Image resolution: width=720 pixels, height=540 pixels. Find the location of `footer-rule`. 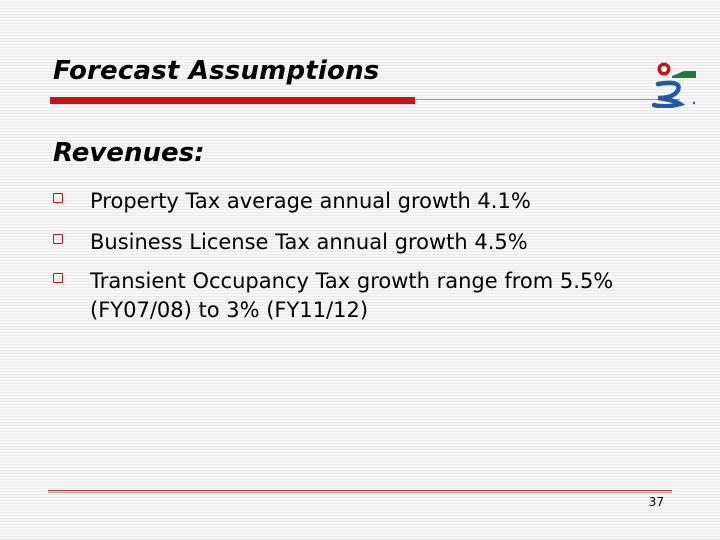

footer-rule is located at coordinates (360, 492).